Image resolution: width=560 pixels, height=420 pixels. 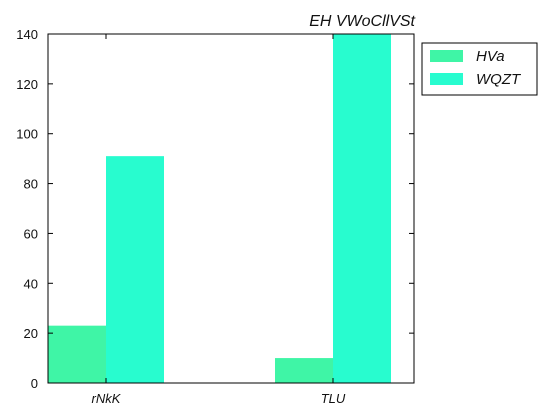 I want to click on legend: HVa WQZT, so click(x=479, y=69).